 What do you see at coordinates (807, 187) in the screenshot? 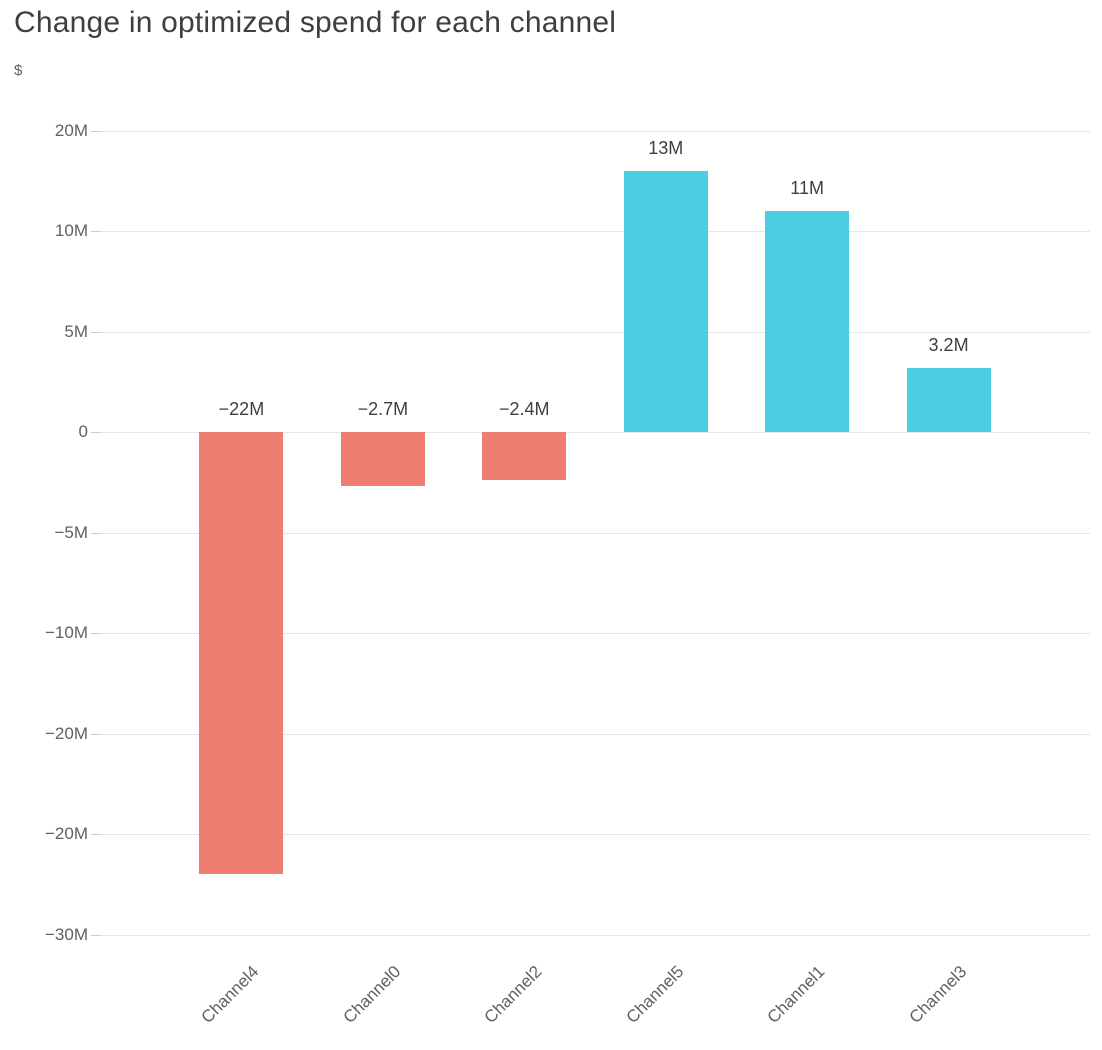
I see `bar-value-label: 11M` at bounding box center [807, 187].